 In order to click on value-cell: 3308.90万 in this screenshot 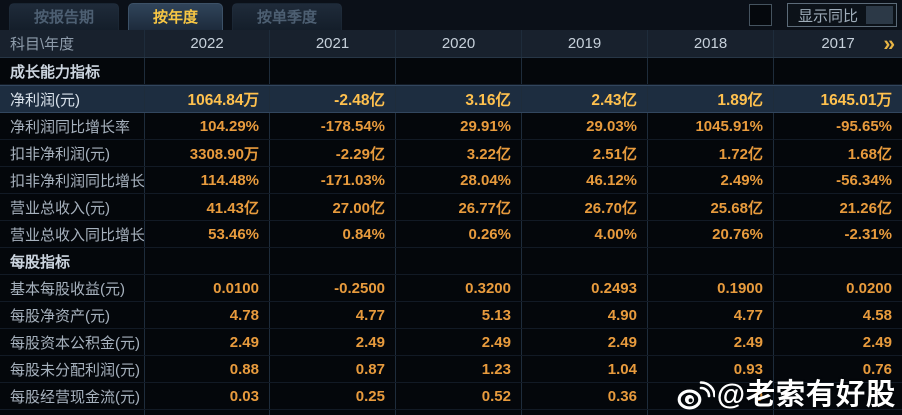, I will do `click(207, 153)`.